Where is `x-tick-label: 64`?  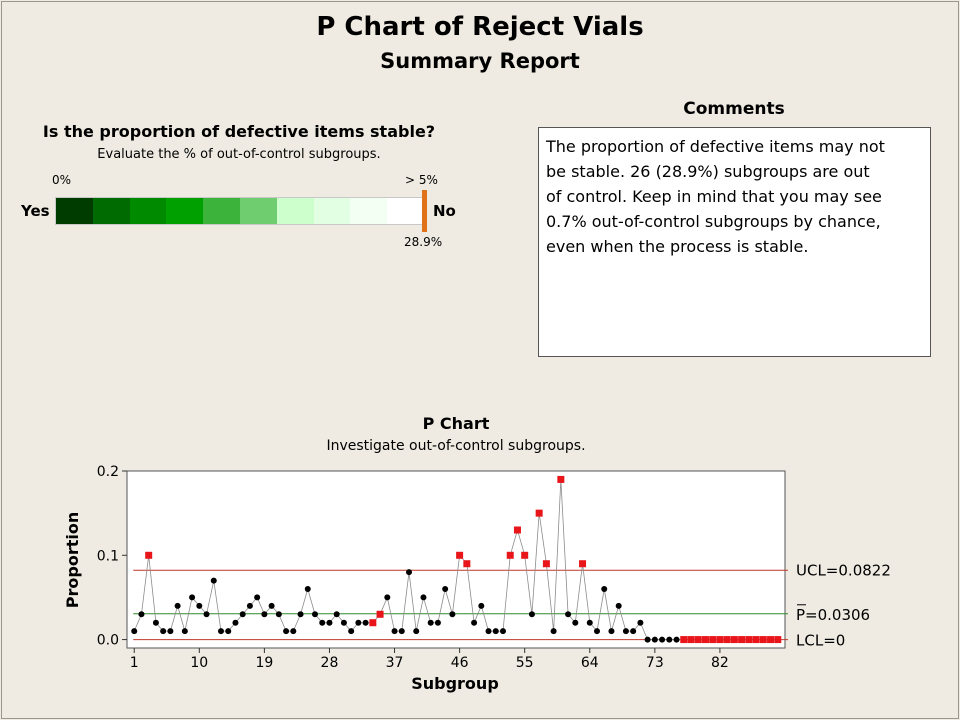
x-tick-label: 64 is located at coordinates (590, 663).